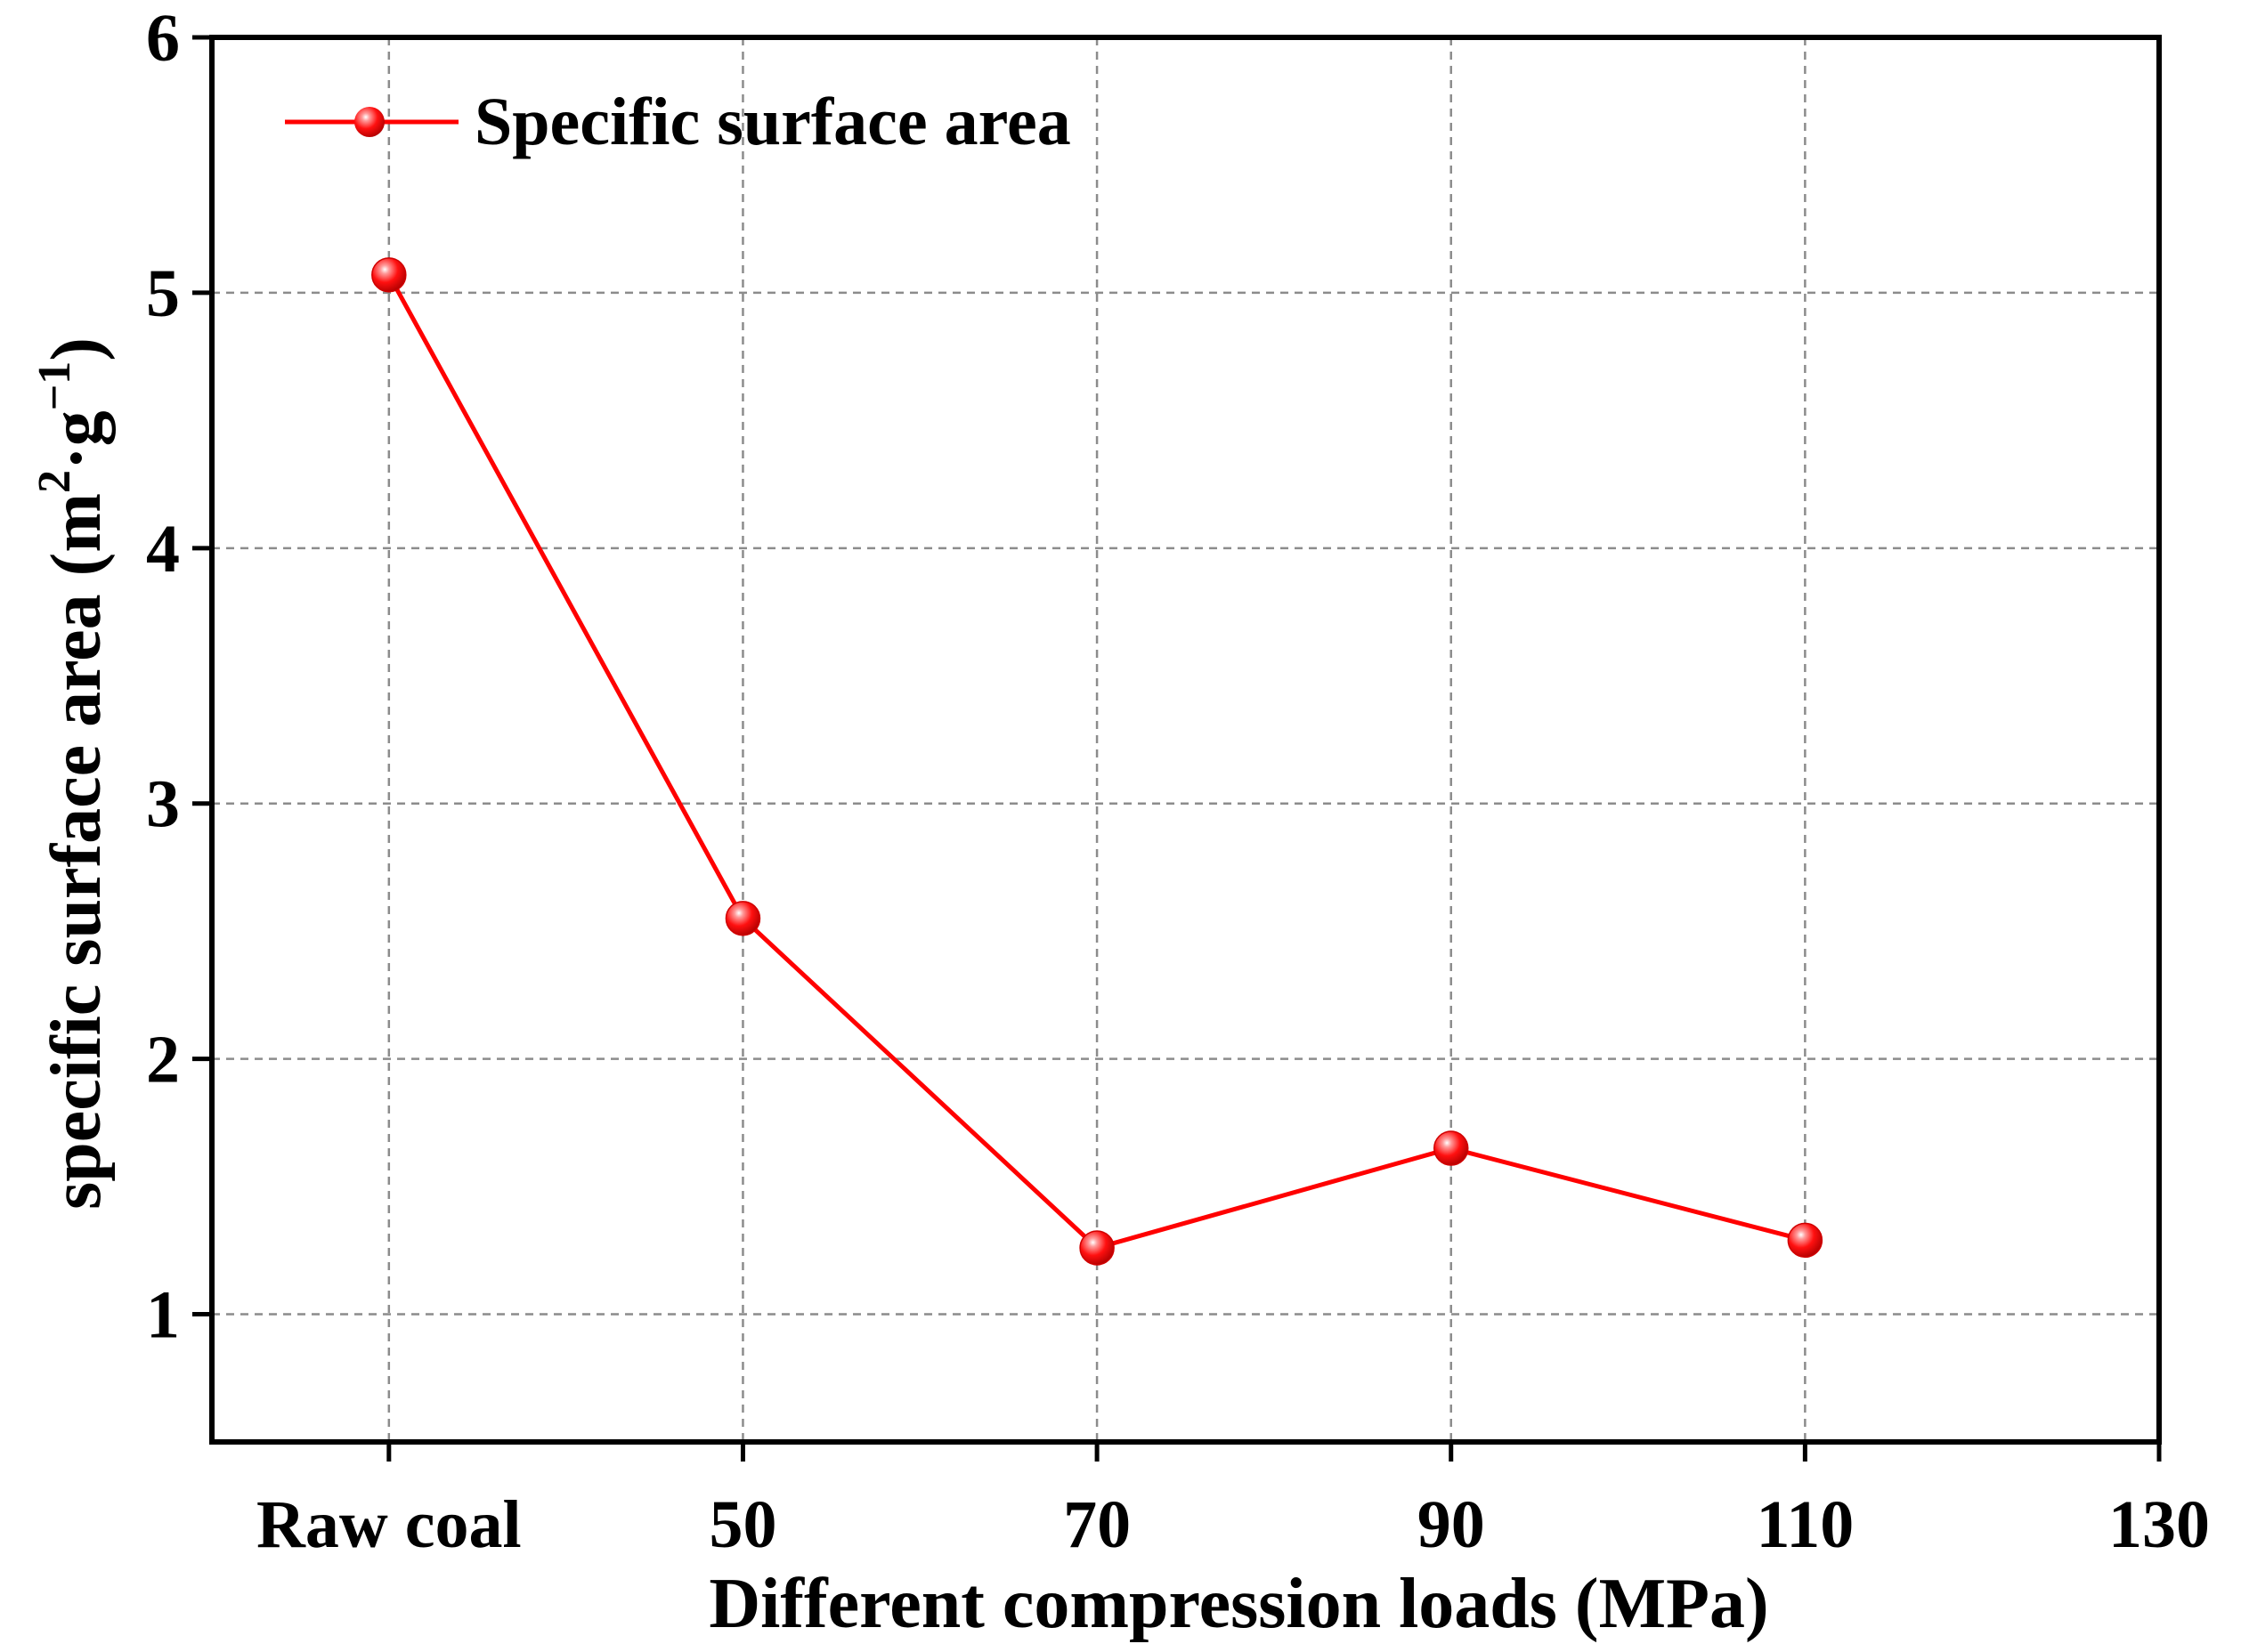 The height and width of the screenshot is (1652, 2241). What do you see at coordinates (163, 804) in the screenshot?
I see `y-tick-label: 3` at bounding box center [163, 804].